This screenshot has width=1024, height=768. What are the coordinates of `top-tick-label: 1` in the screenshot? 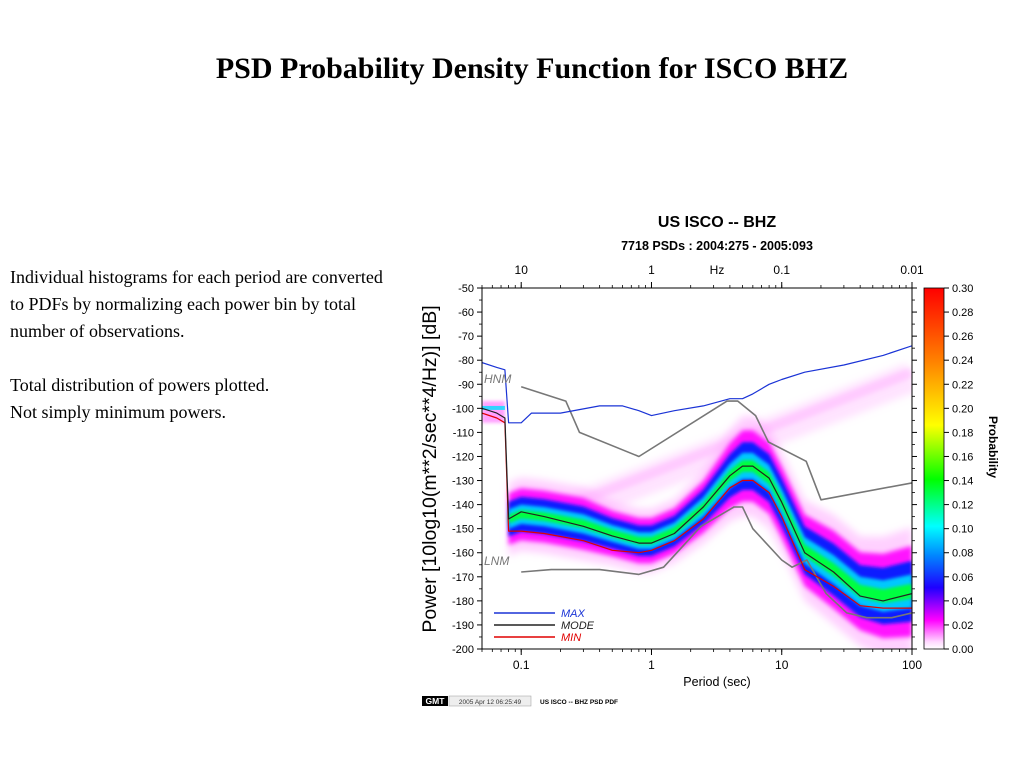 It's located at (651, 270).